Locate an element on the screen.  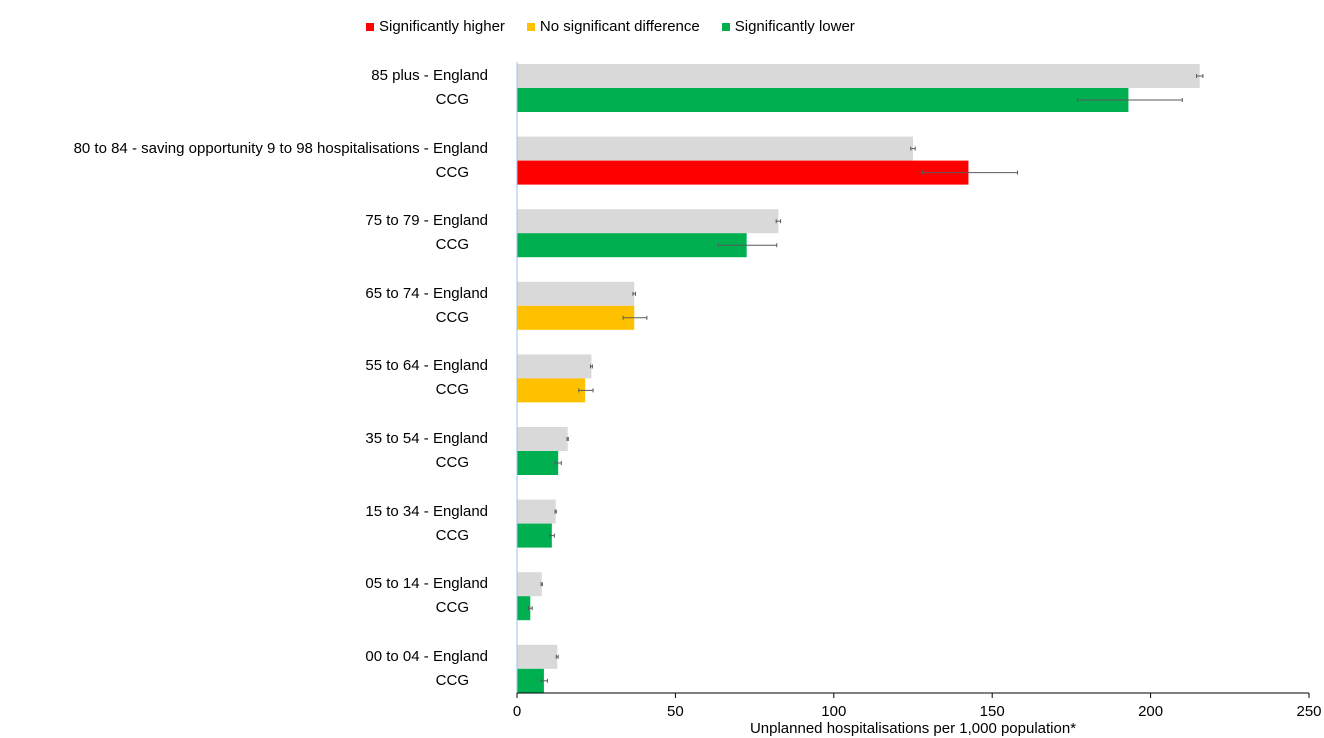
x-tick-label: 200 is located at coordinates (1151, 711).